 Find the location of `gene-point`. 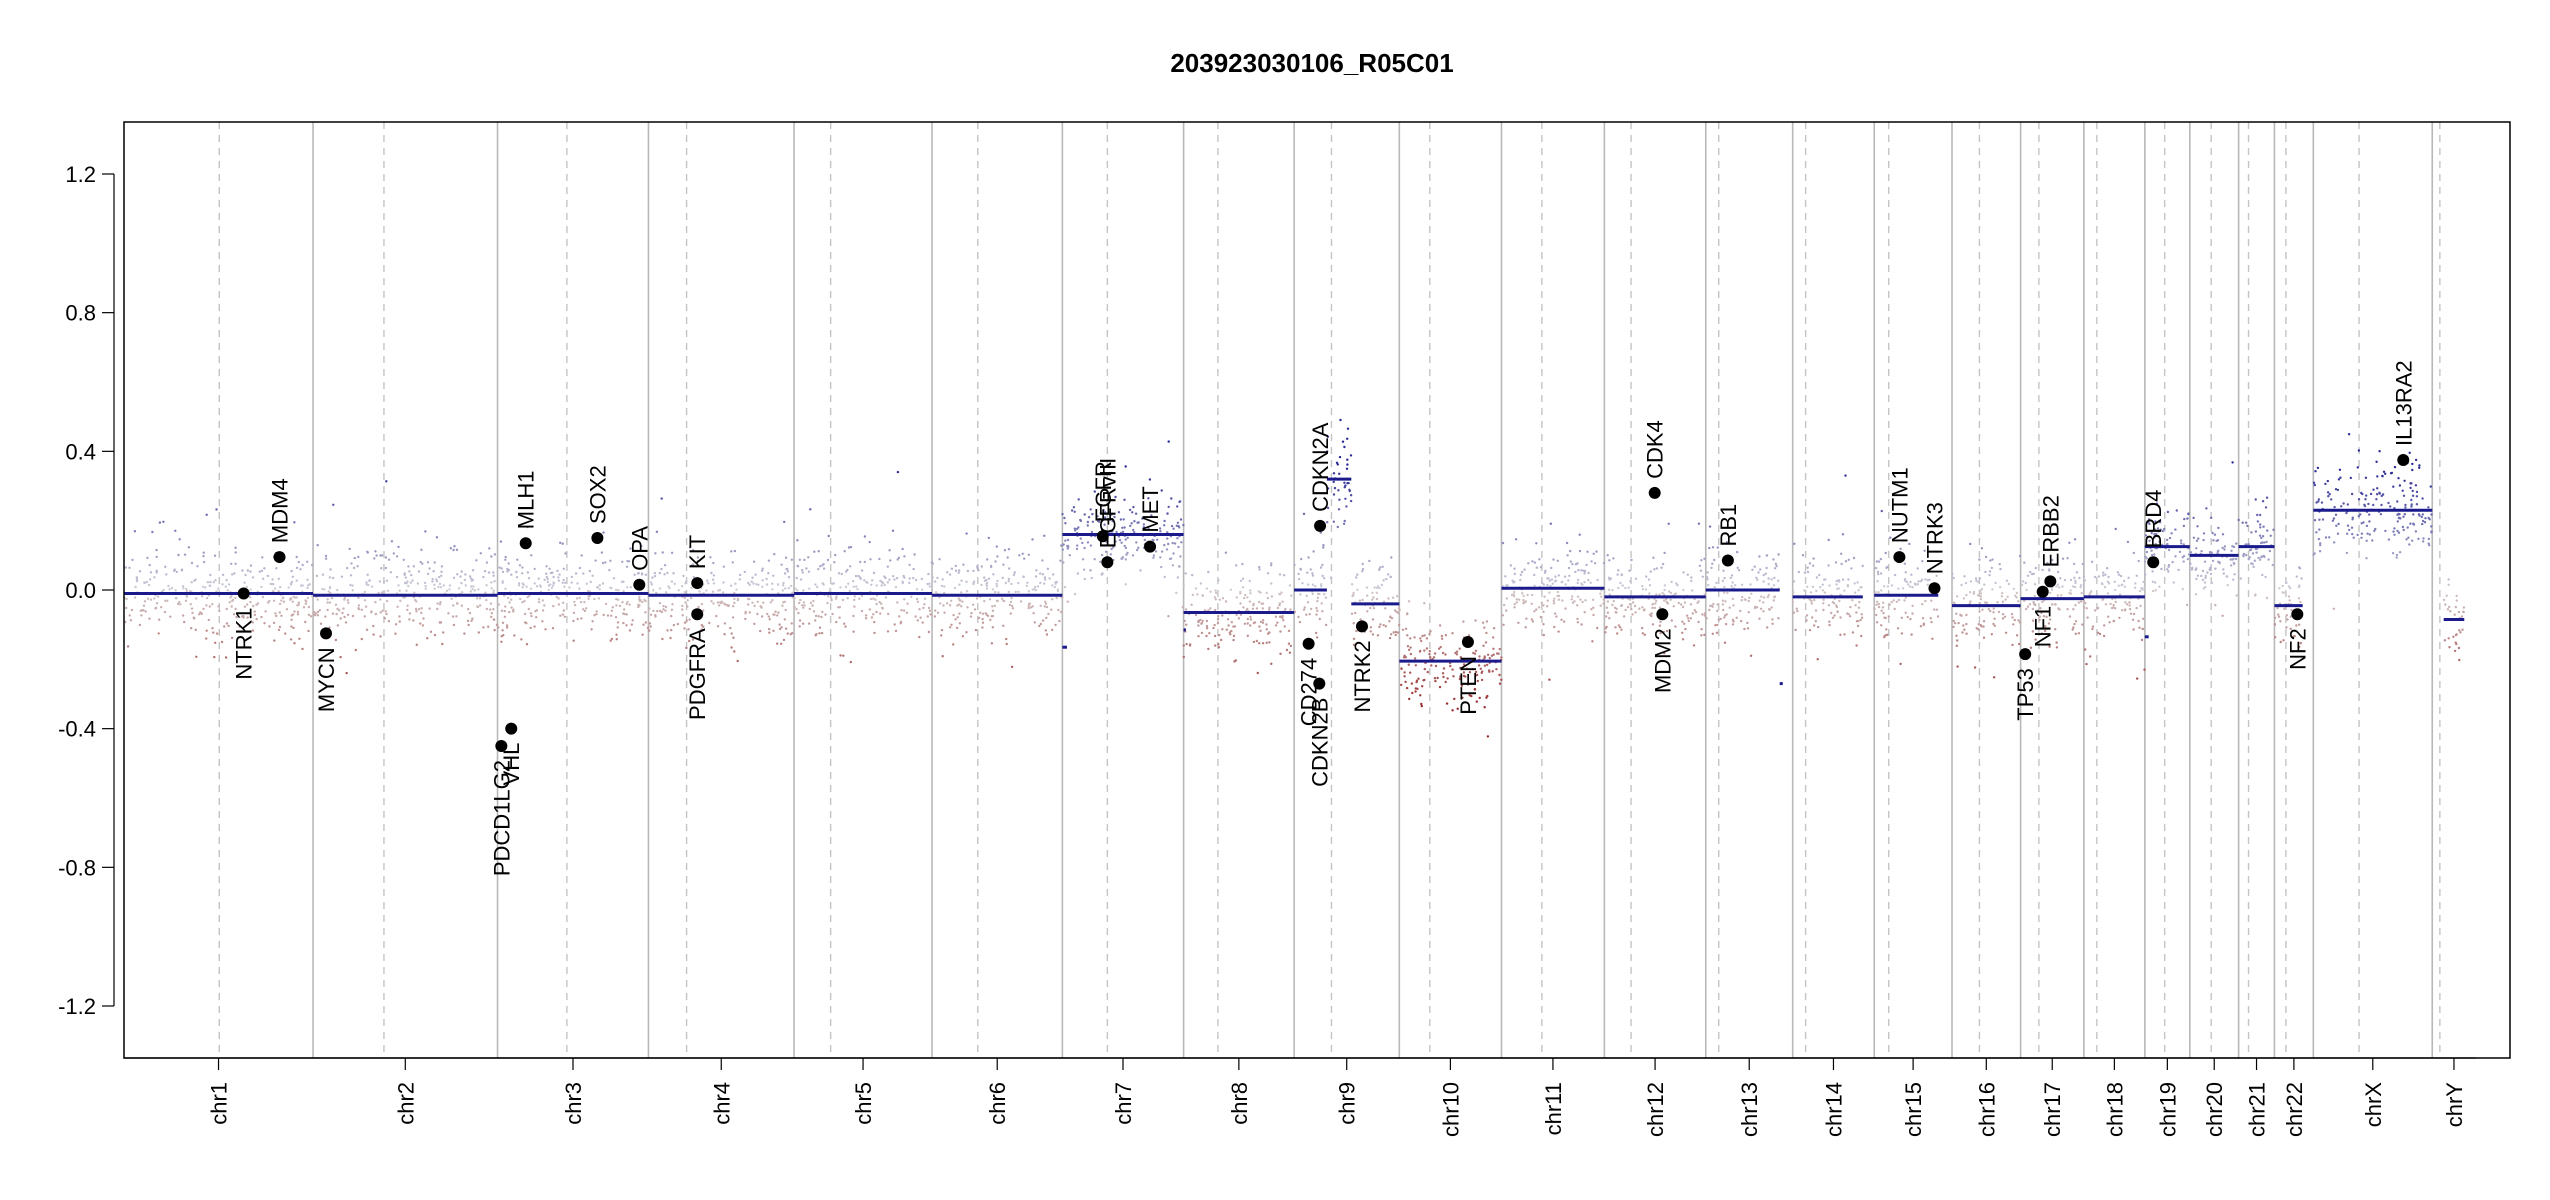

gene-point is located at coordinates (2050, 581).